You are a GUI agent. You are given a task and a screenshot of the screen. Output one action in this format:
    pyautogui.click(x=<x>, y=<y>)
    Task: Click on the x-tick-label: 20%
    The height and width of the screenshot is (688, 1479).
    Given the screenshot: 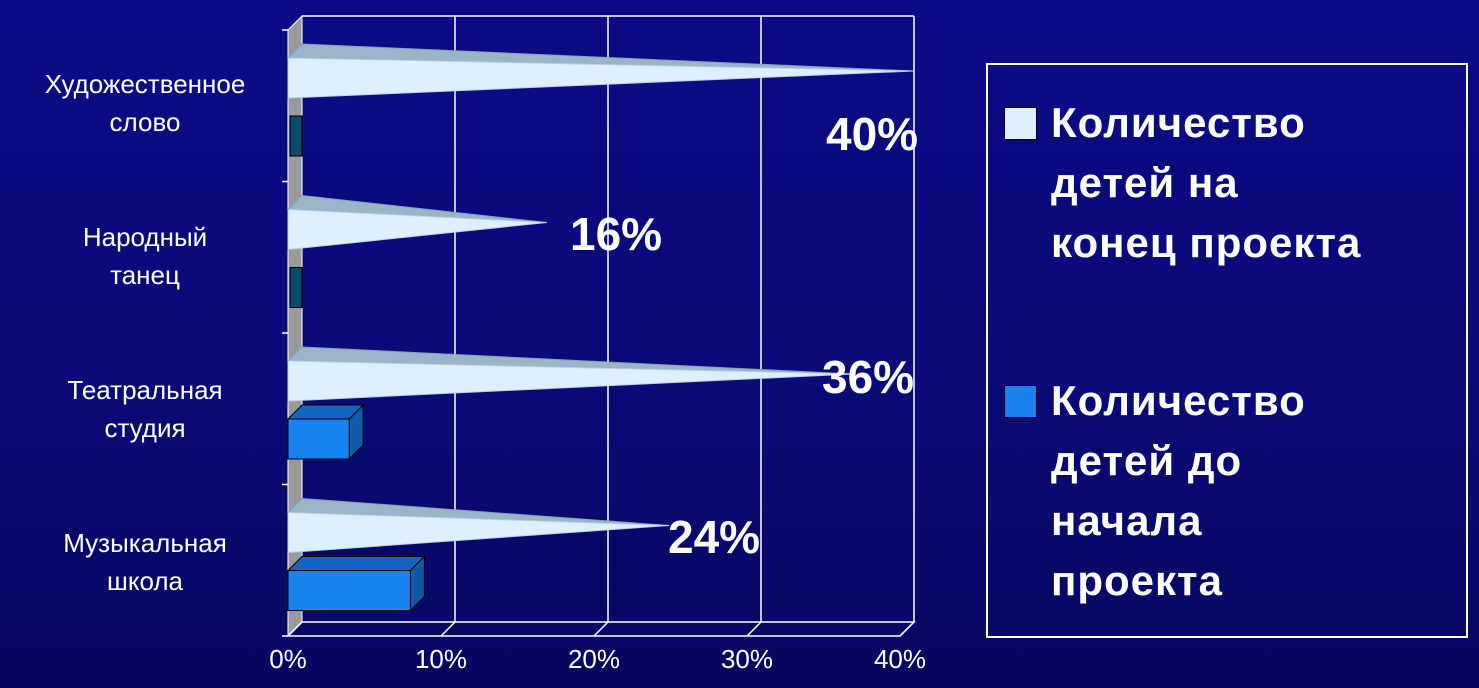 What is the action you would take?
    pyautogui.click(x=594, y=659)
    